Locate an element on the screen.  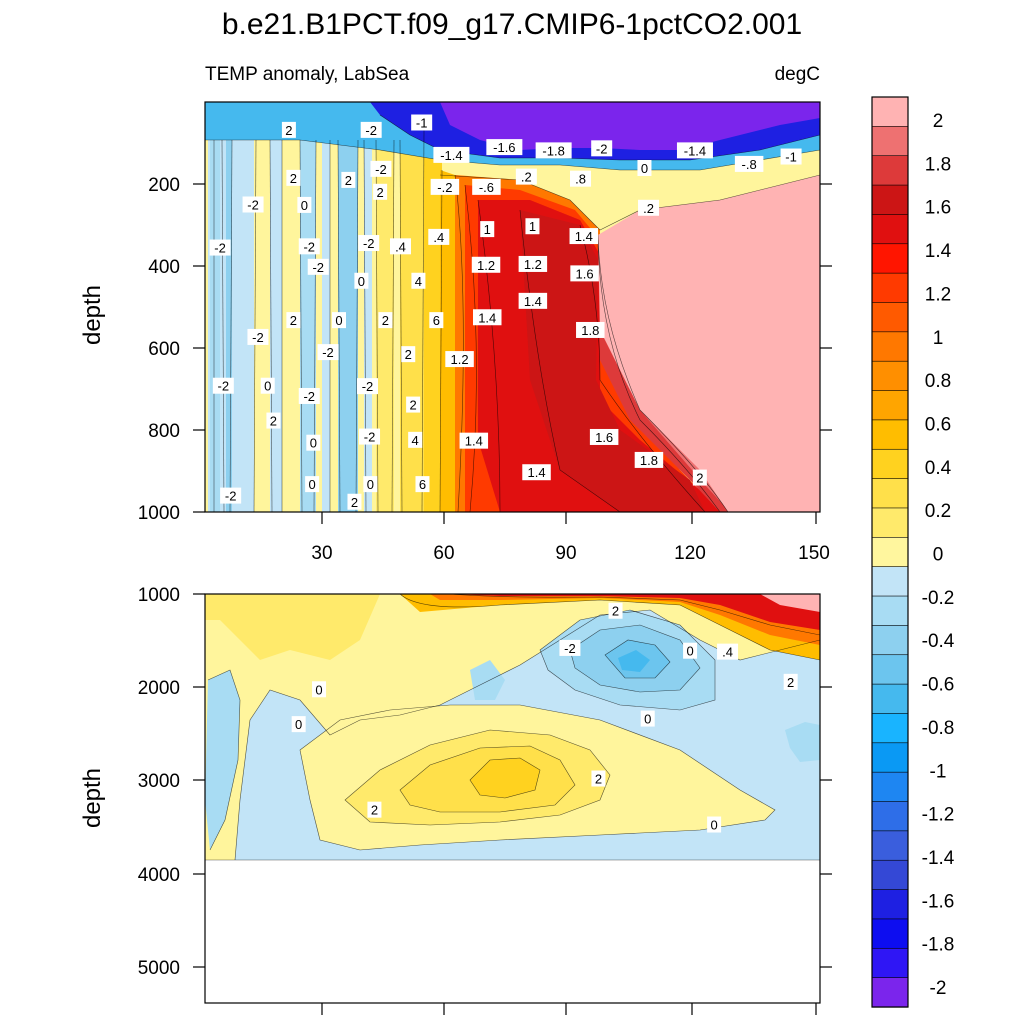
contour-label: .8 is located at coordinates (581, 178).